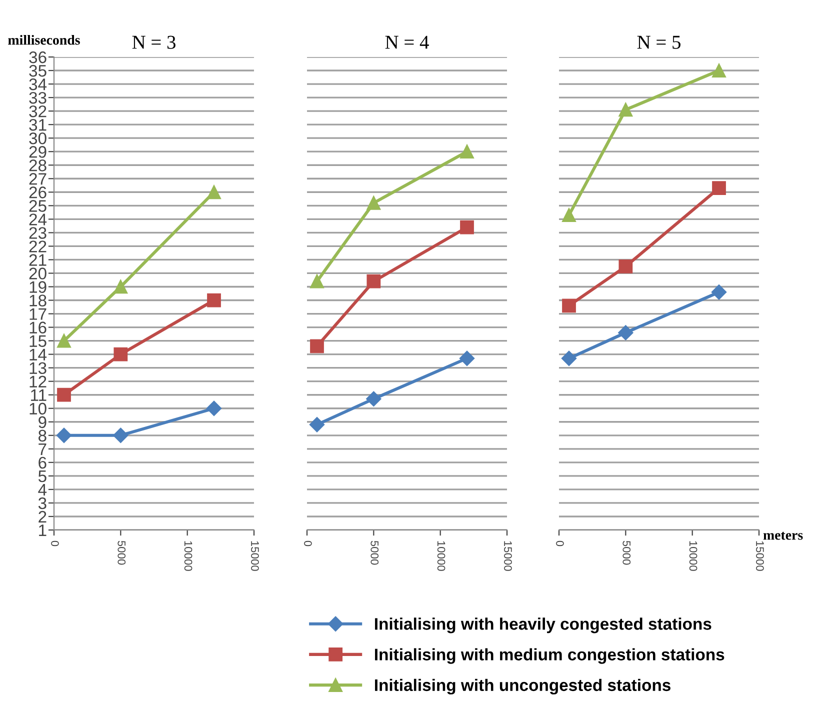  What do you see at coordinates (37, 233) in the screenshot?
I see `y-tick-label: 23` at bounding box center [37, 233].